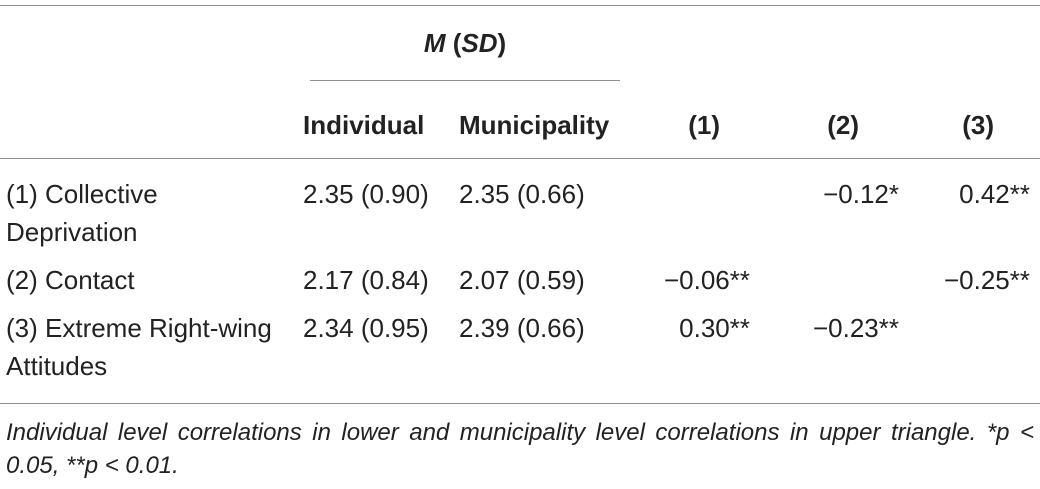 Image resolution: width=1040 pixels, height=489 pixels. I want to click on group-header-sd: SD, so click(479, 43).